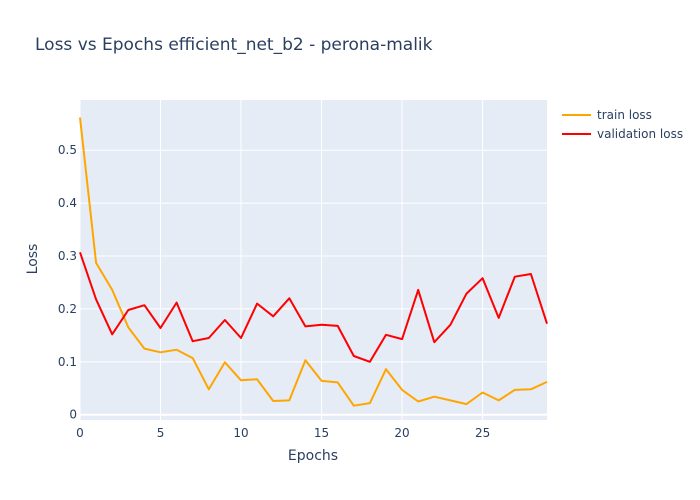 The width and height of the screenshot is (700, 500). I want to click on x-axis-title: Epochs, so click(313, 456).